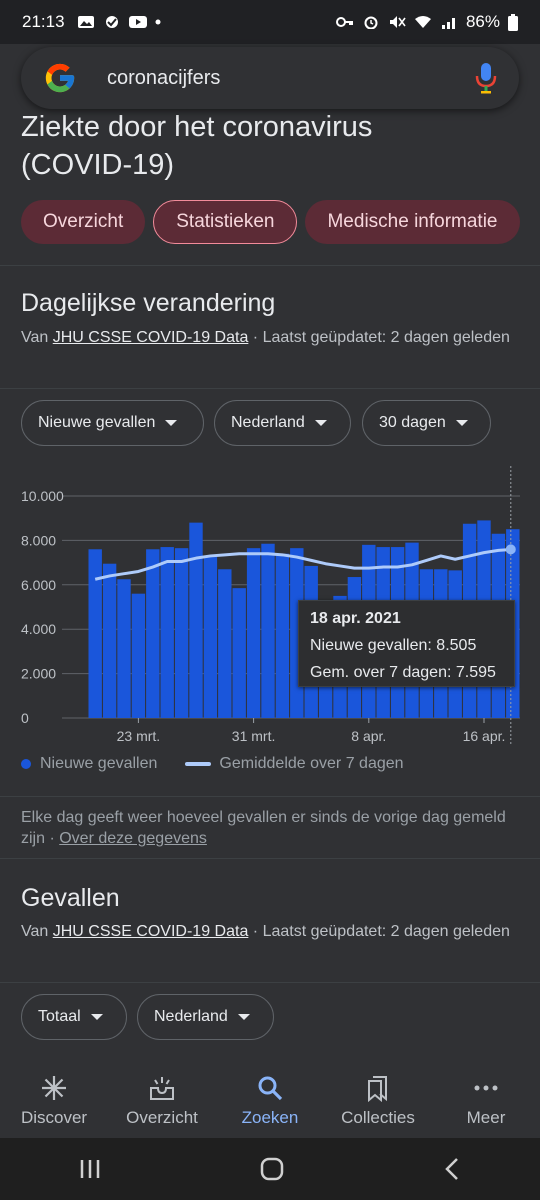  Describe the element at coordinates (97, 422) in the screenshot. I see `metric-dropdown-label: Nieuwe gevallen` at that location.